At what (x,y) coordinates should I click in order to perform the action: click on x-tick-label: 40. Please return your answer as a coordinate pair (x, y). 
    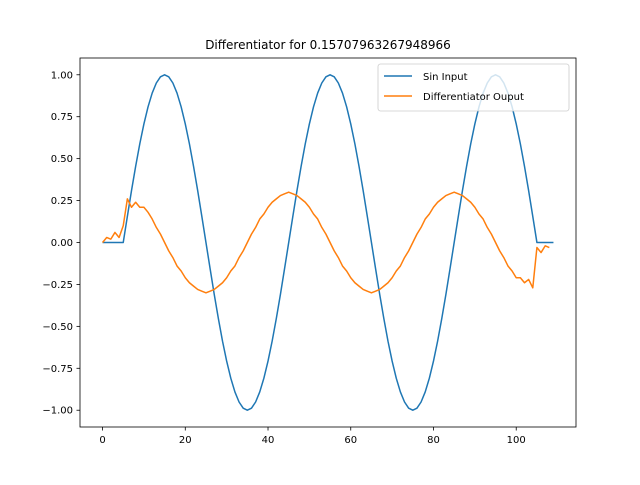
    Looking at the image, I should click on (268, 440).